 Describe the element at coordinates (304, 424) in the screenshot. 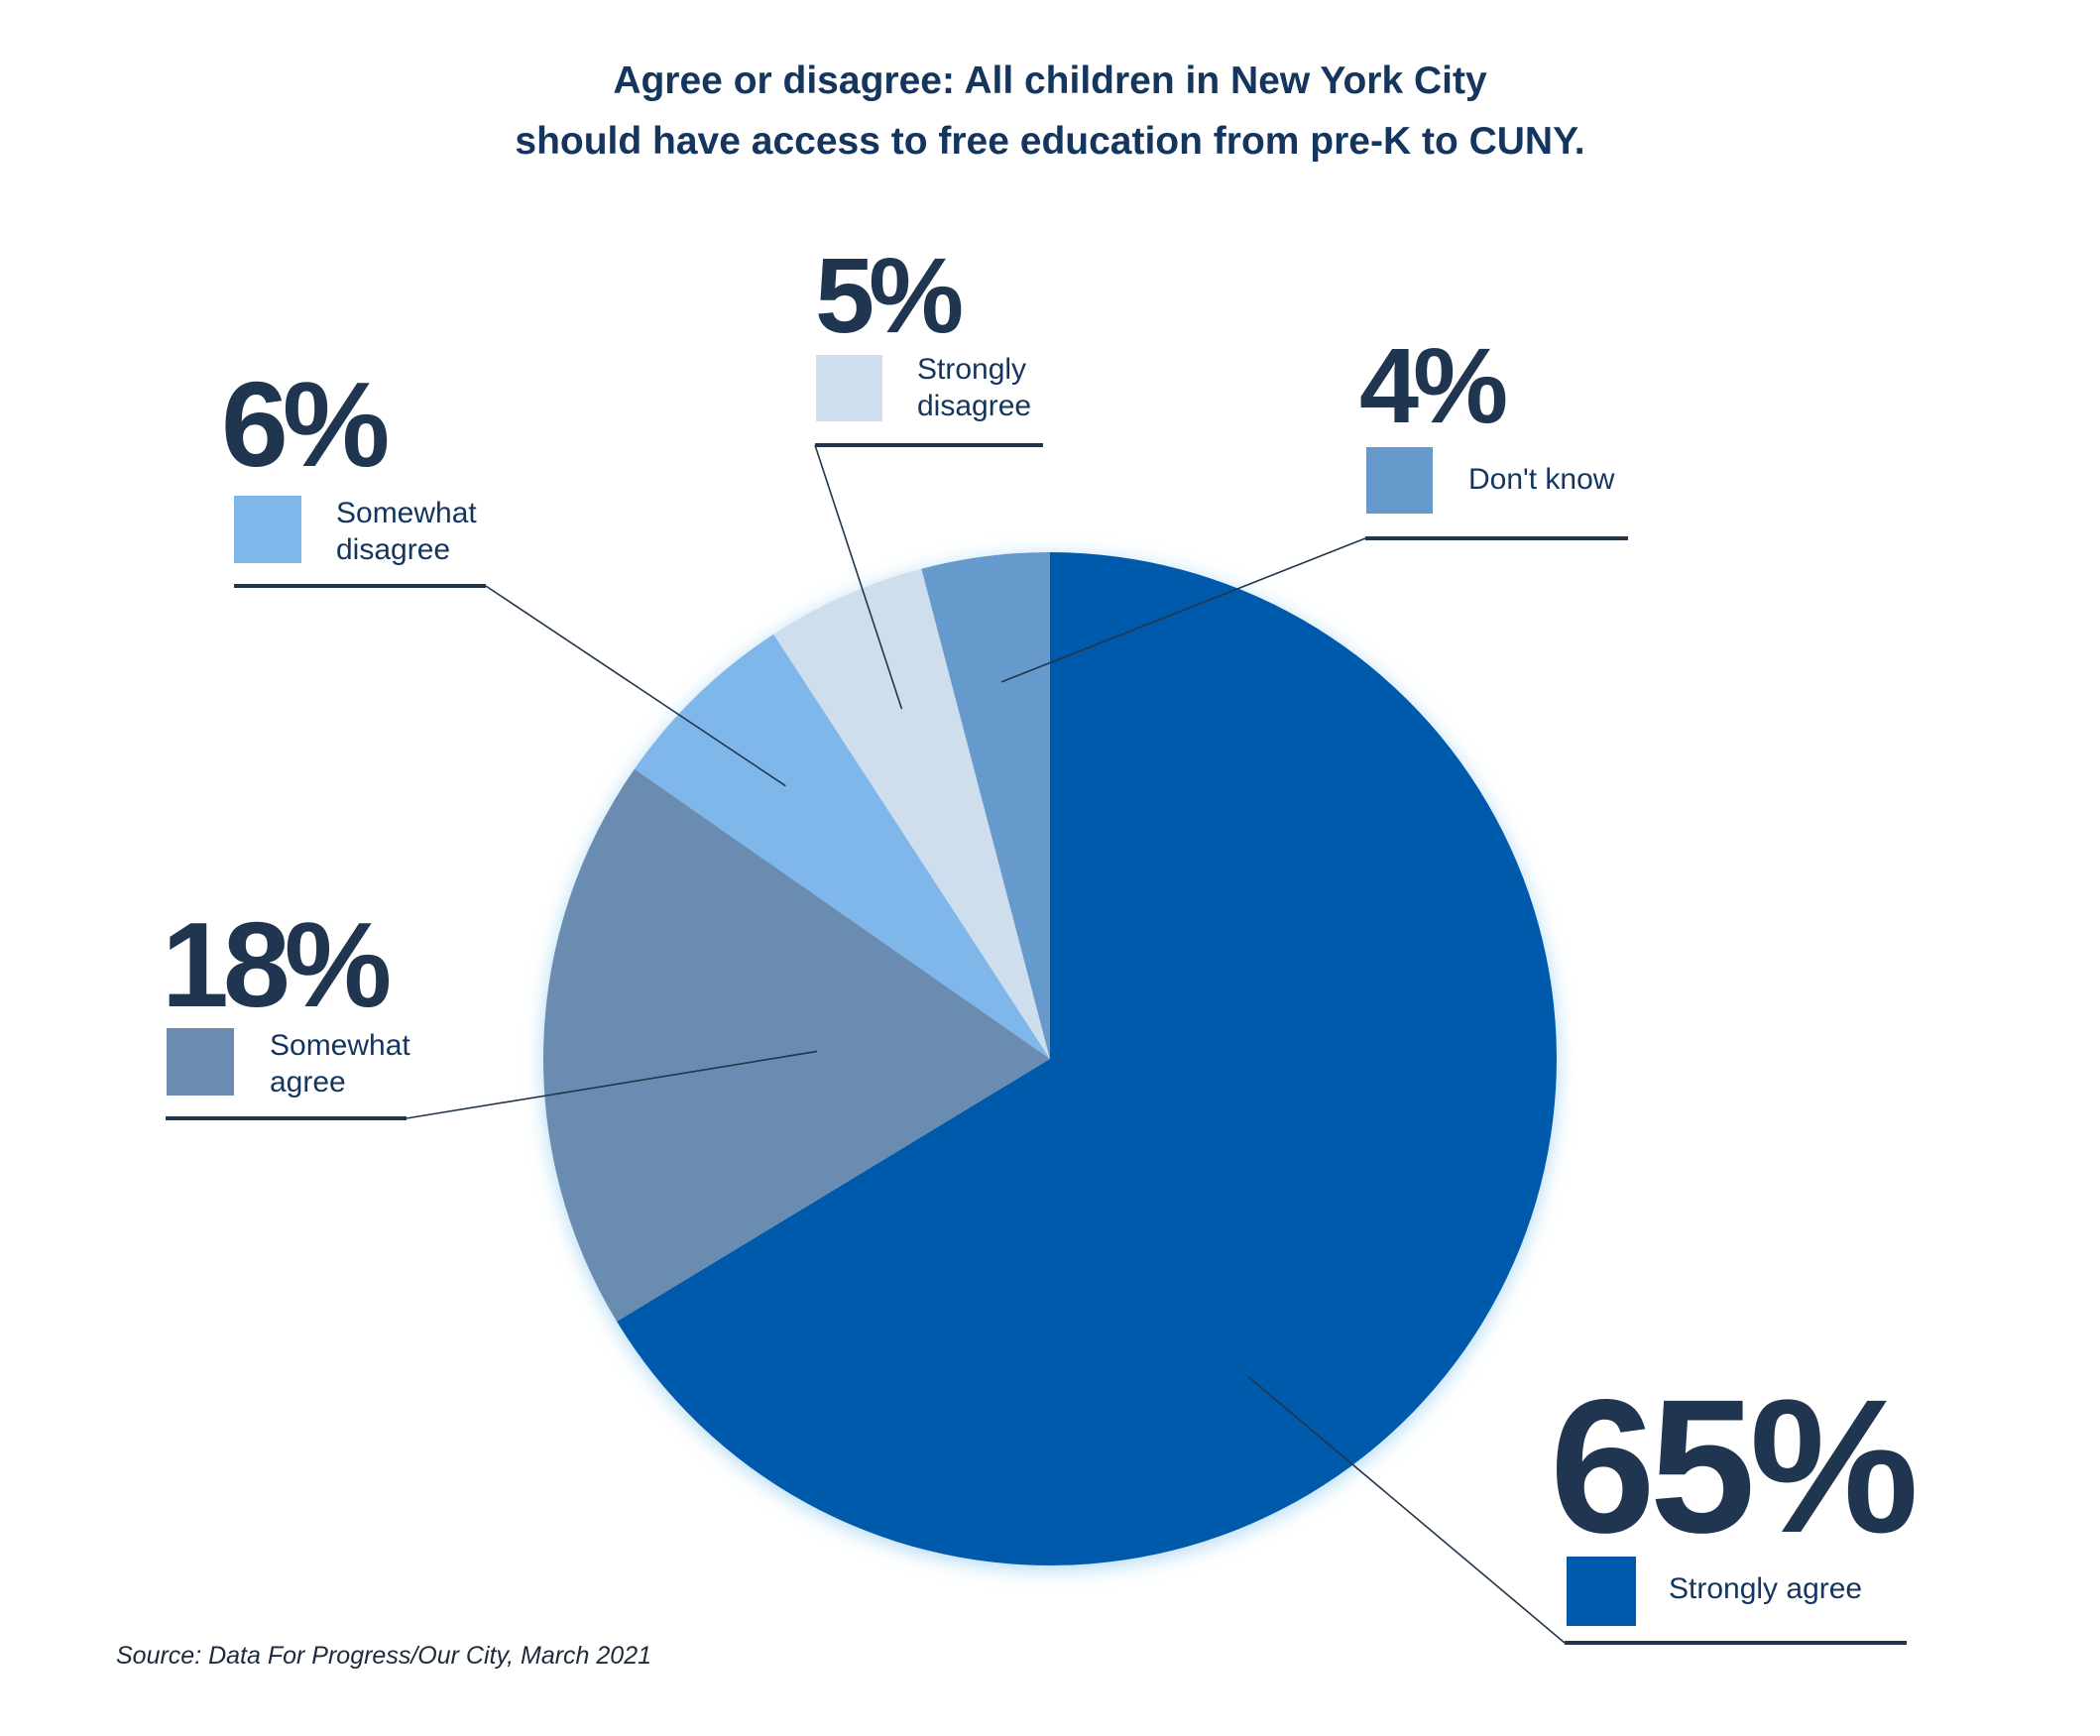

I see `percent-label-somewhat-disagree: 6%` at that location.